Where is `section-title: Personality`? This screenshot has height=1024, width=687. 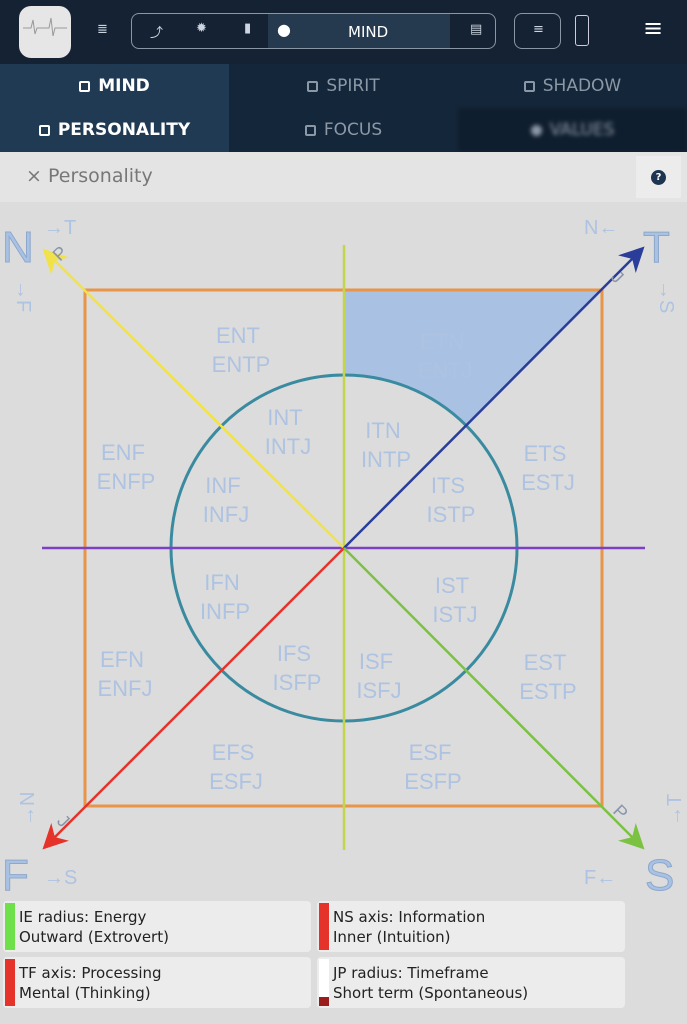
section-title: Personality is located at coordinates (100, 176).